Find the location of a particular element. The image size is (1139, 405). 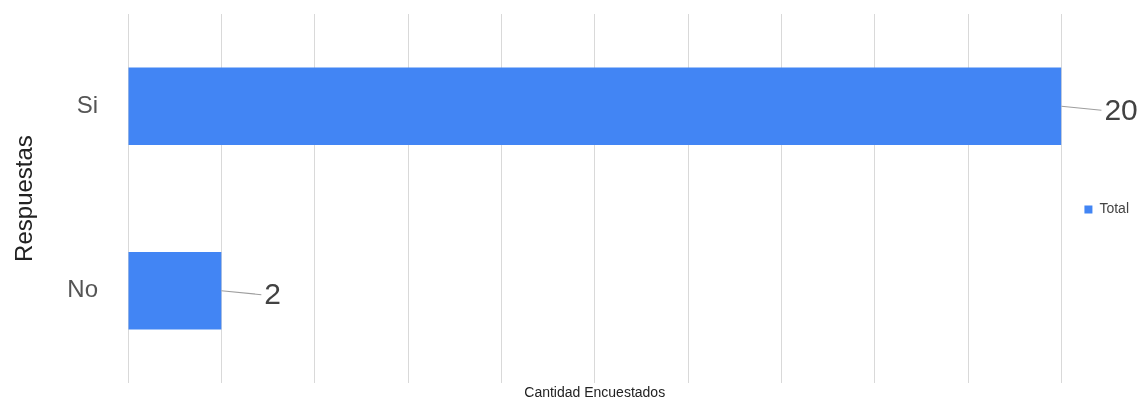

y-tick-label: Si is located at coordinates (87, 104).